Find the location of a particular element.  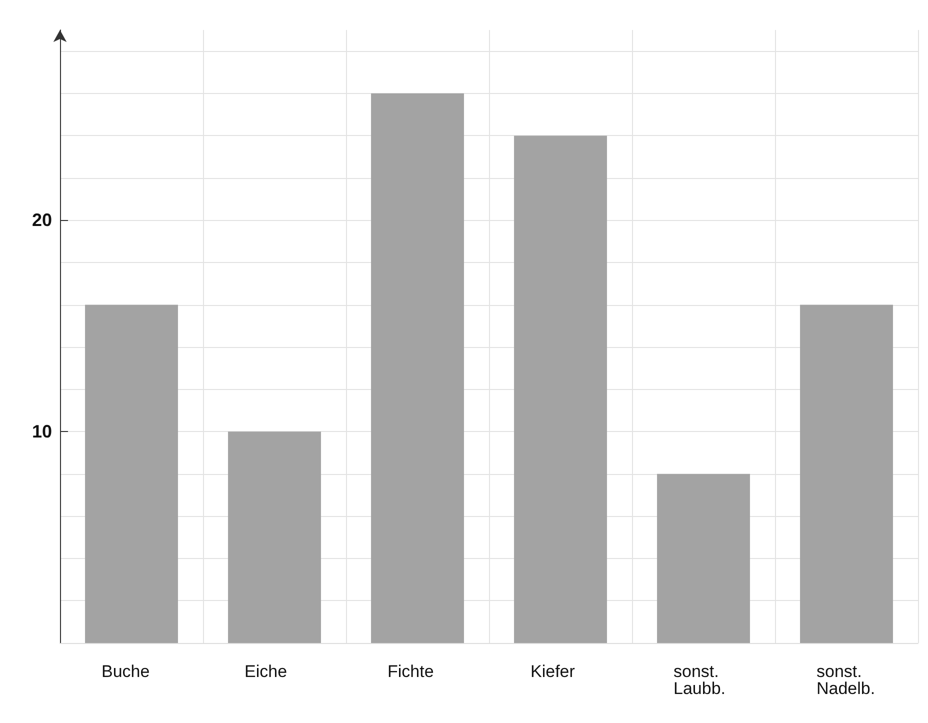

x-tick-label: sonst. Laubb. is located at coordinates (700, 680).